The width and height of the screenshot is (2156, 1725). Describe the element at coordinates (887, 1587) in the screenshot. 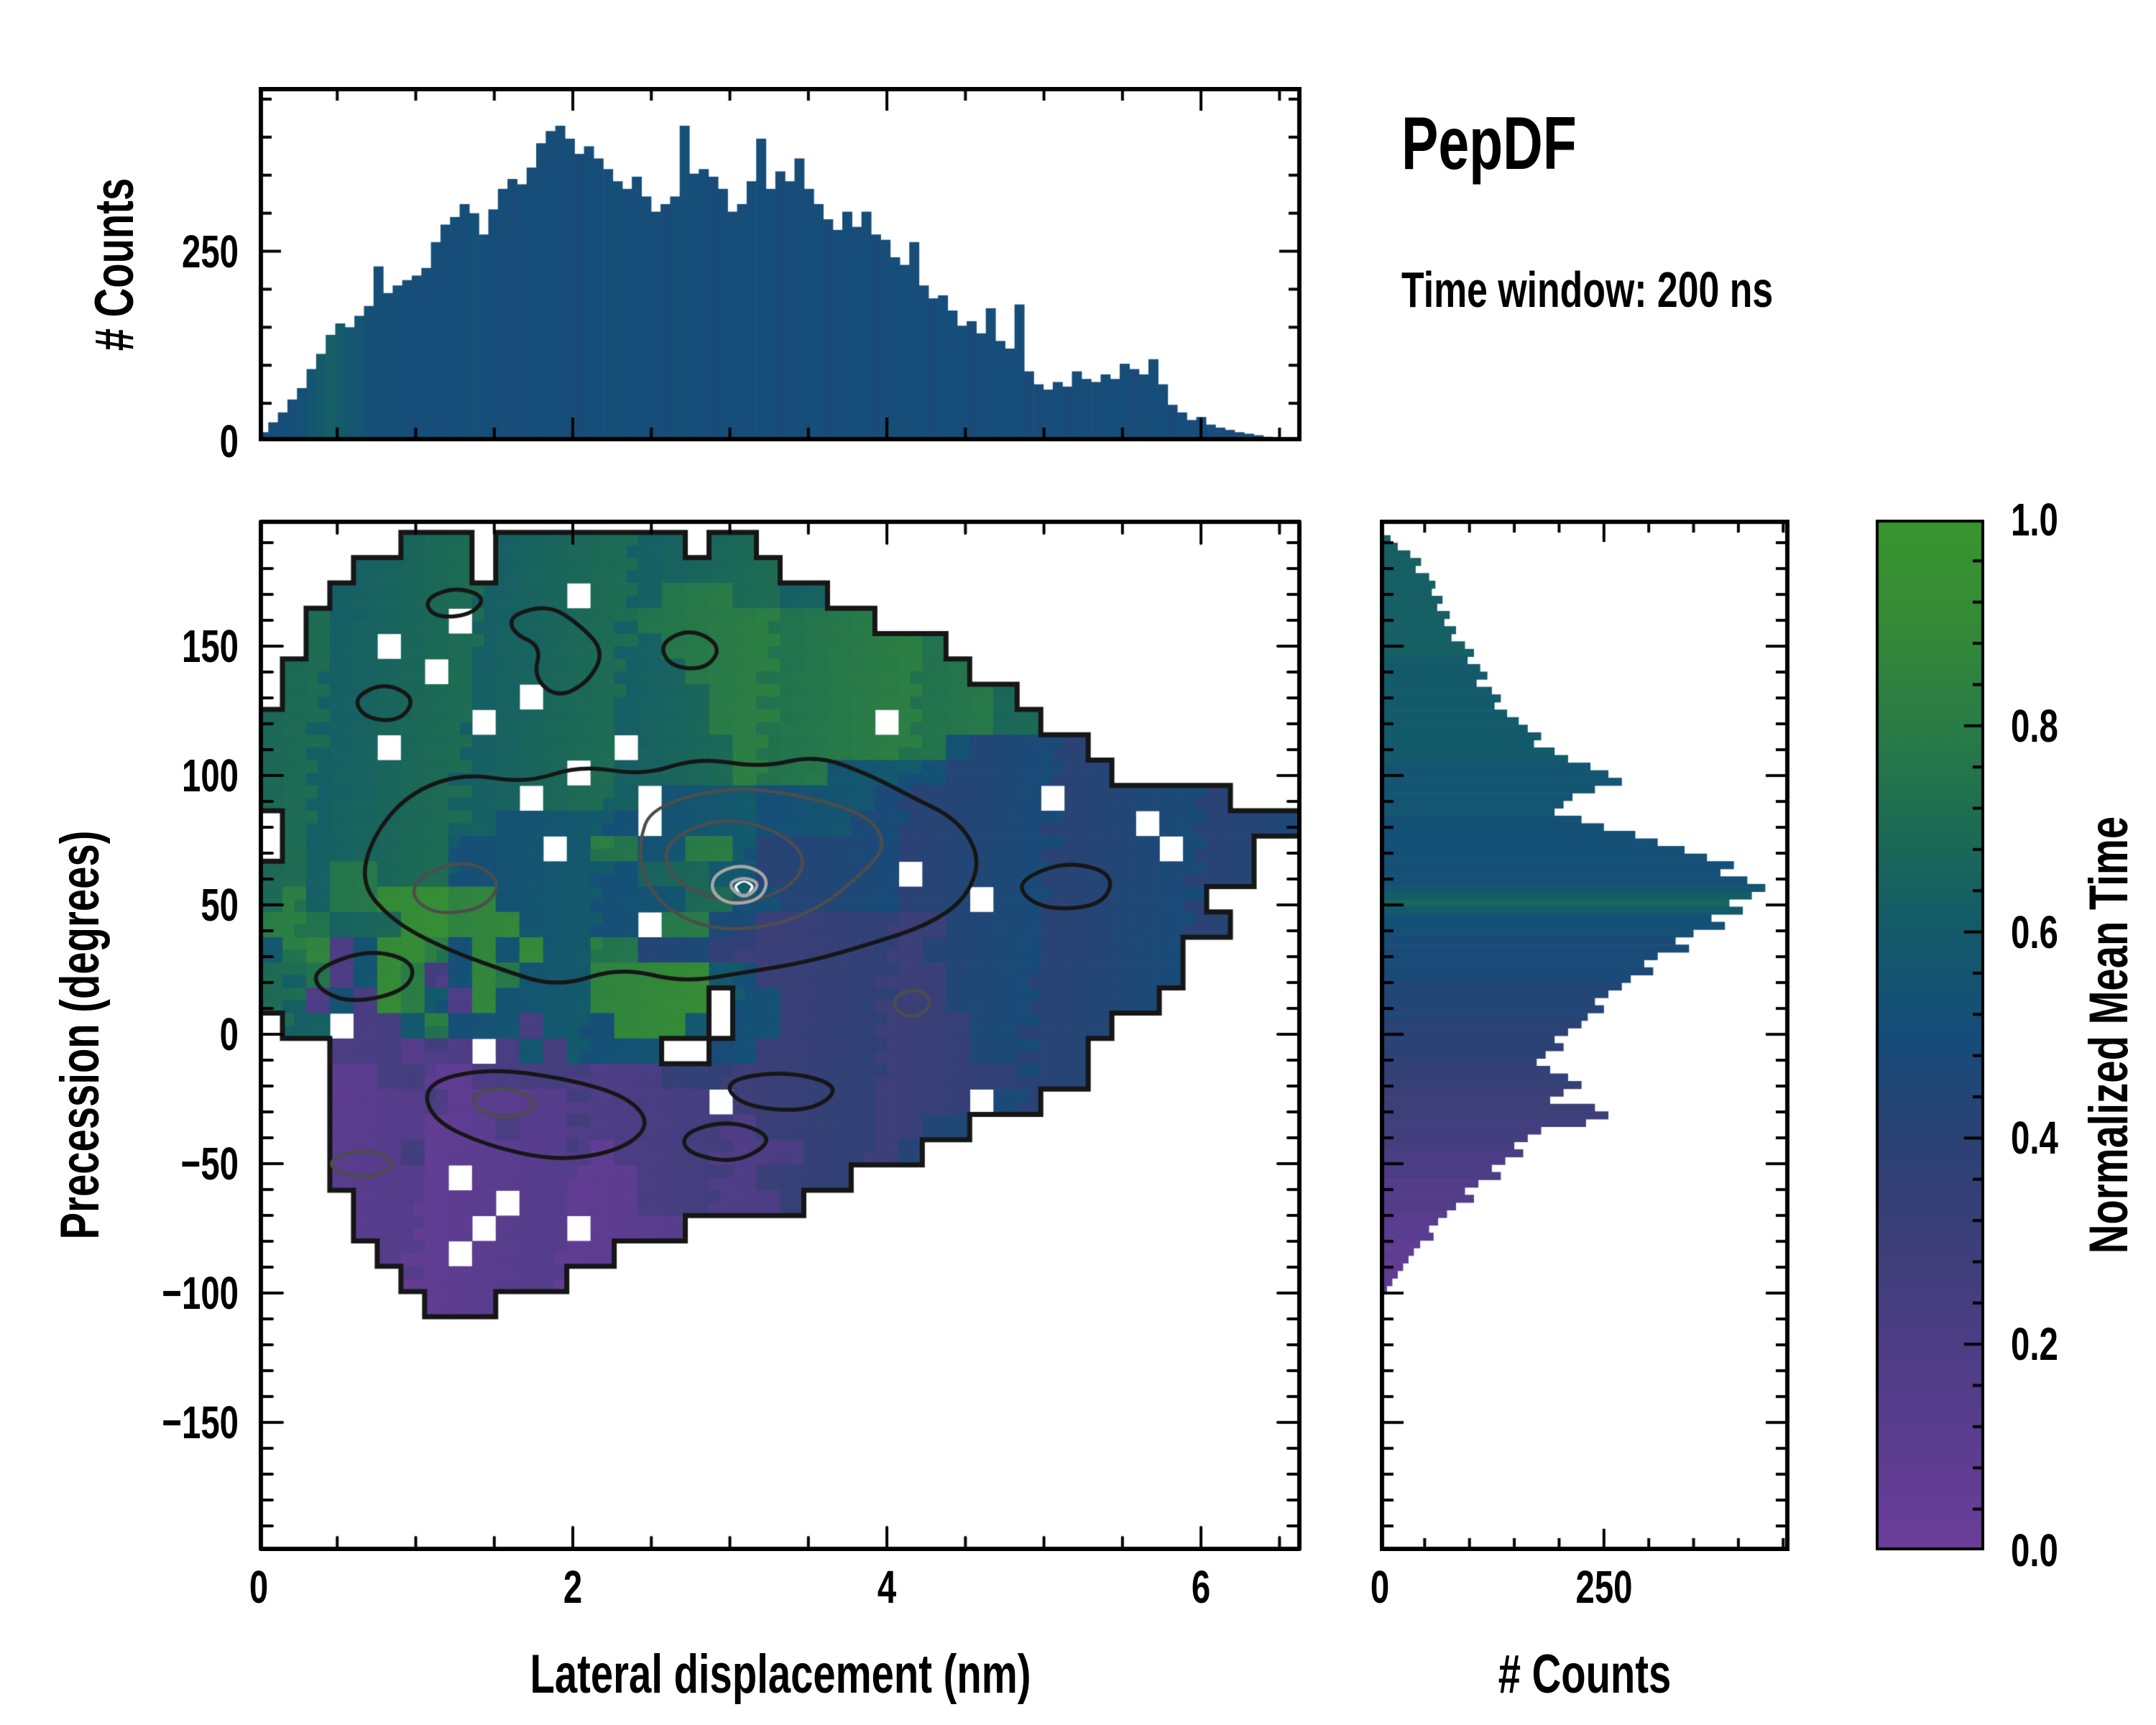

I see `main-x-tick-label: 4` at that location.